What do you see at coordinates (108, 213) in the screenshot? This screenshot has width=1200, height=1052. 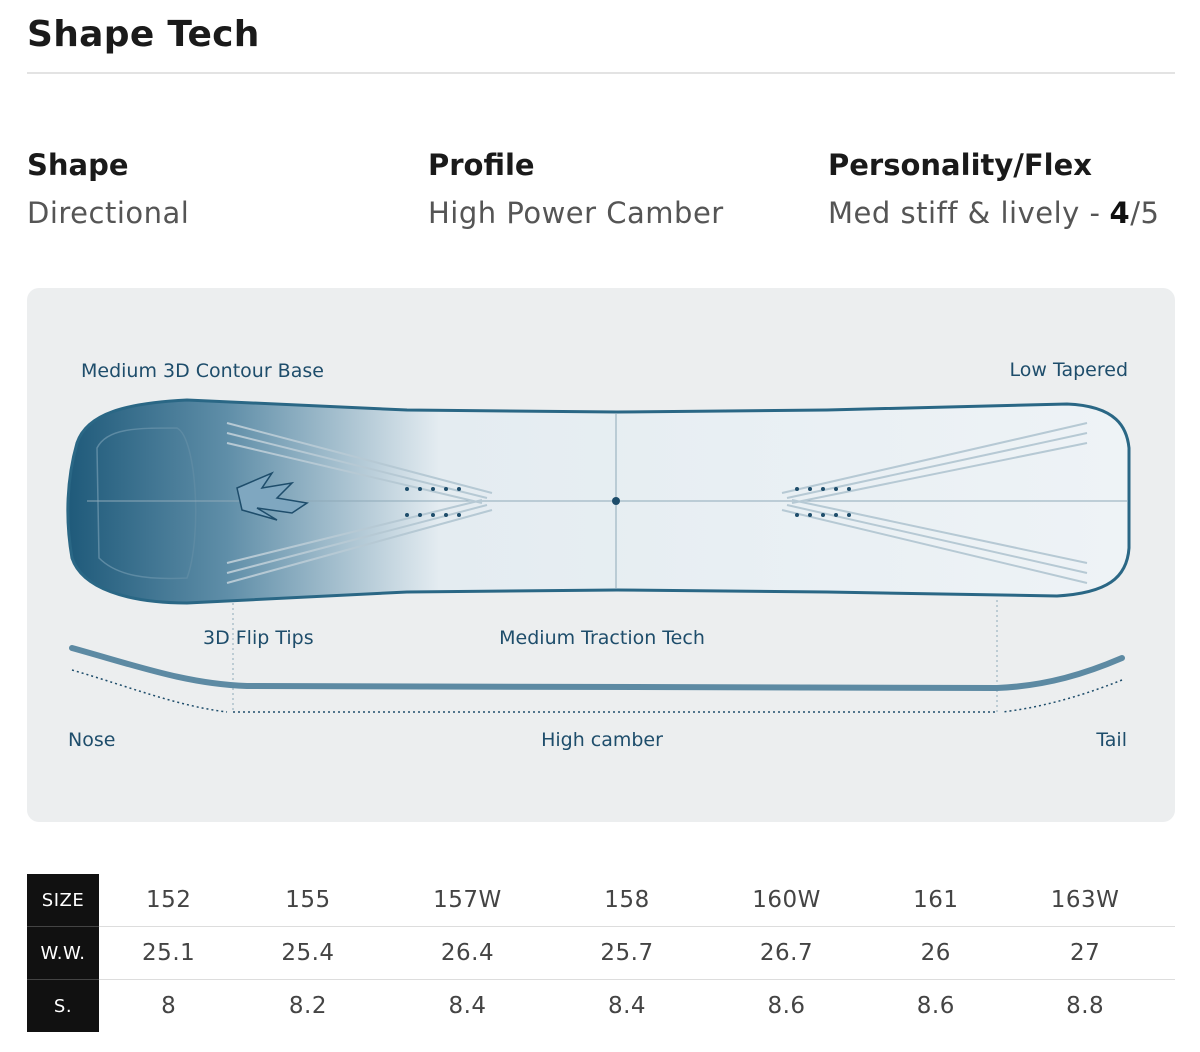 I see `spec-value: Directional` at bounding box center [108, 213].